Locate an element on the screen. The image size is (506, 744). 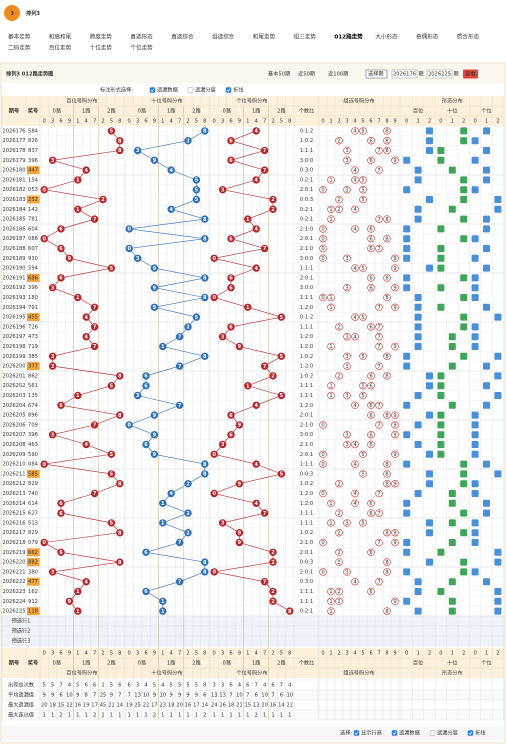
nav-item: 直选综合 is located at coordinates (182, 37).